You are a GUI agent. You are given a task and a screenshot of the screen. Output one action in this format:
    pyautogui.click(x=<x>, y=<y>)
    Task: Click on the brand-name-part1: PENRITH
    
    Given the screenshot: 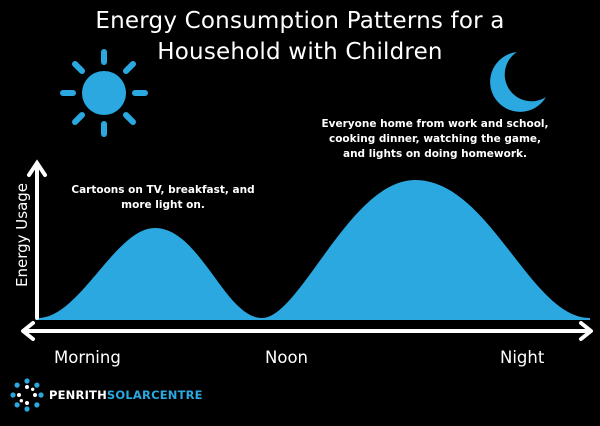 What is the action you would take?
    pyautogui.click(x=78, y=395)
    